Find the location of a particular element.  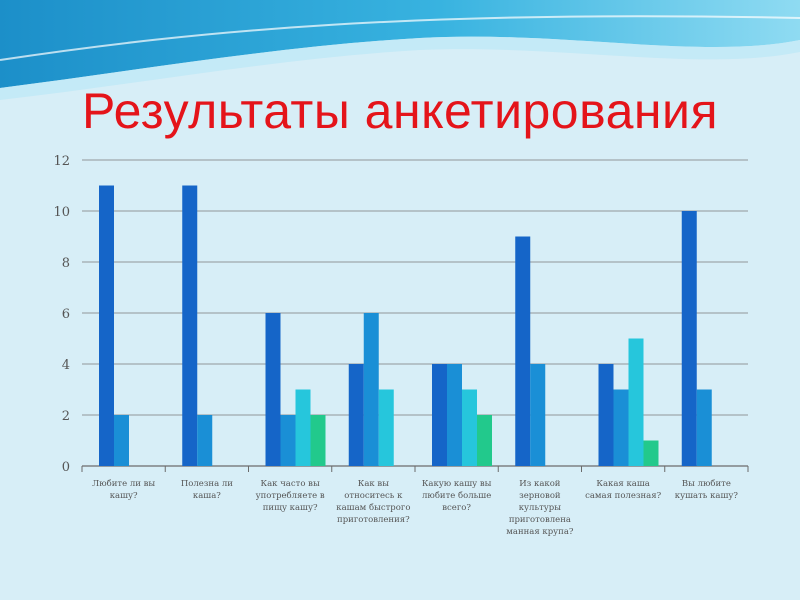

x-axis is located at coordinates (415, 469).